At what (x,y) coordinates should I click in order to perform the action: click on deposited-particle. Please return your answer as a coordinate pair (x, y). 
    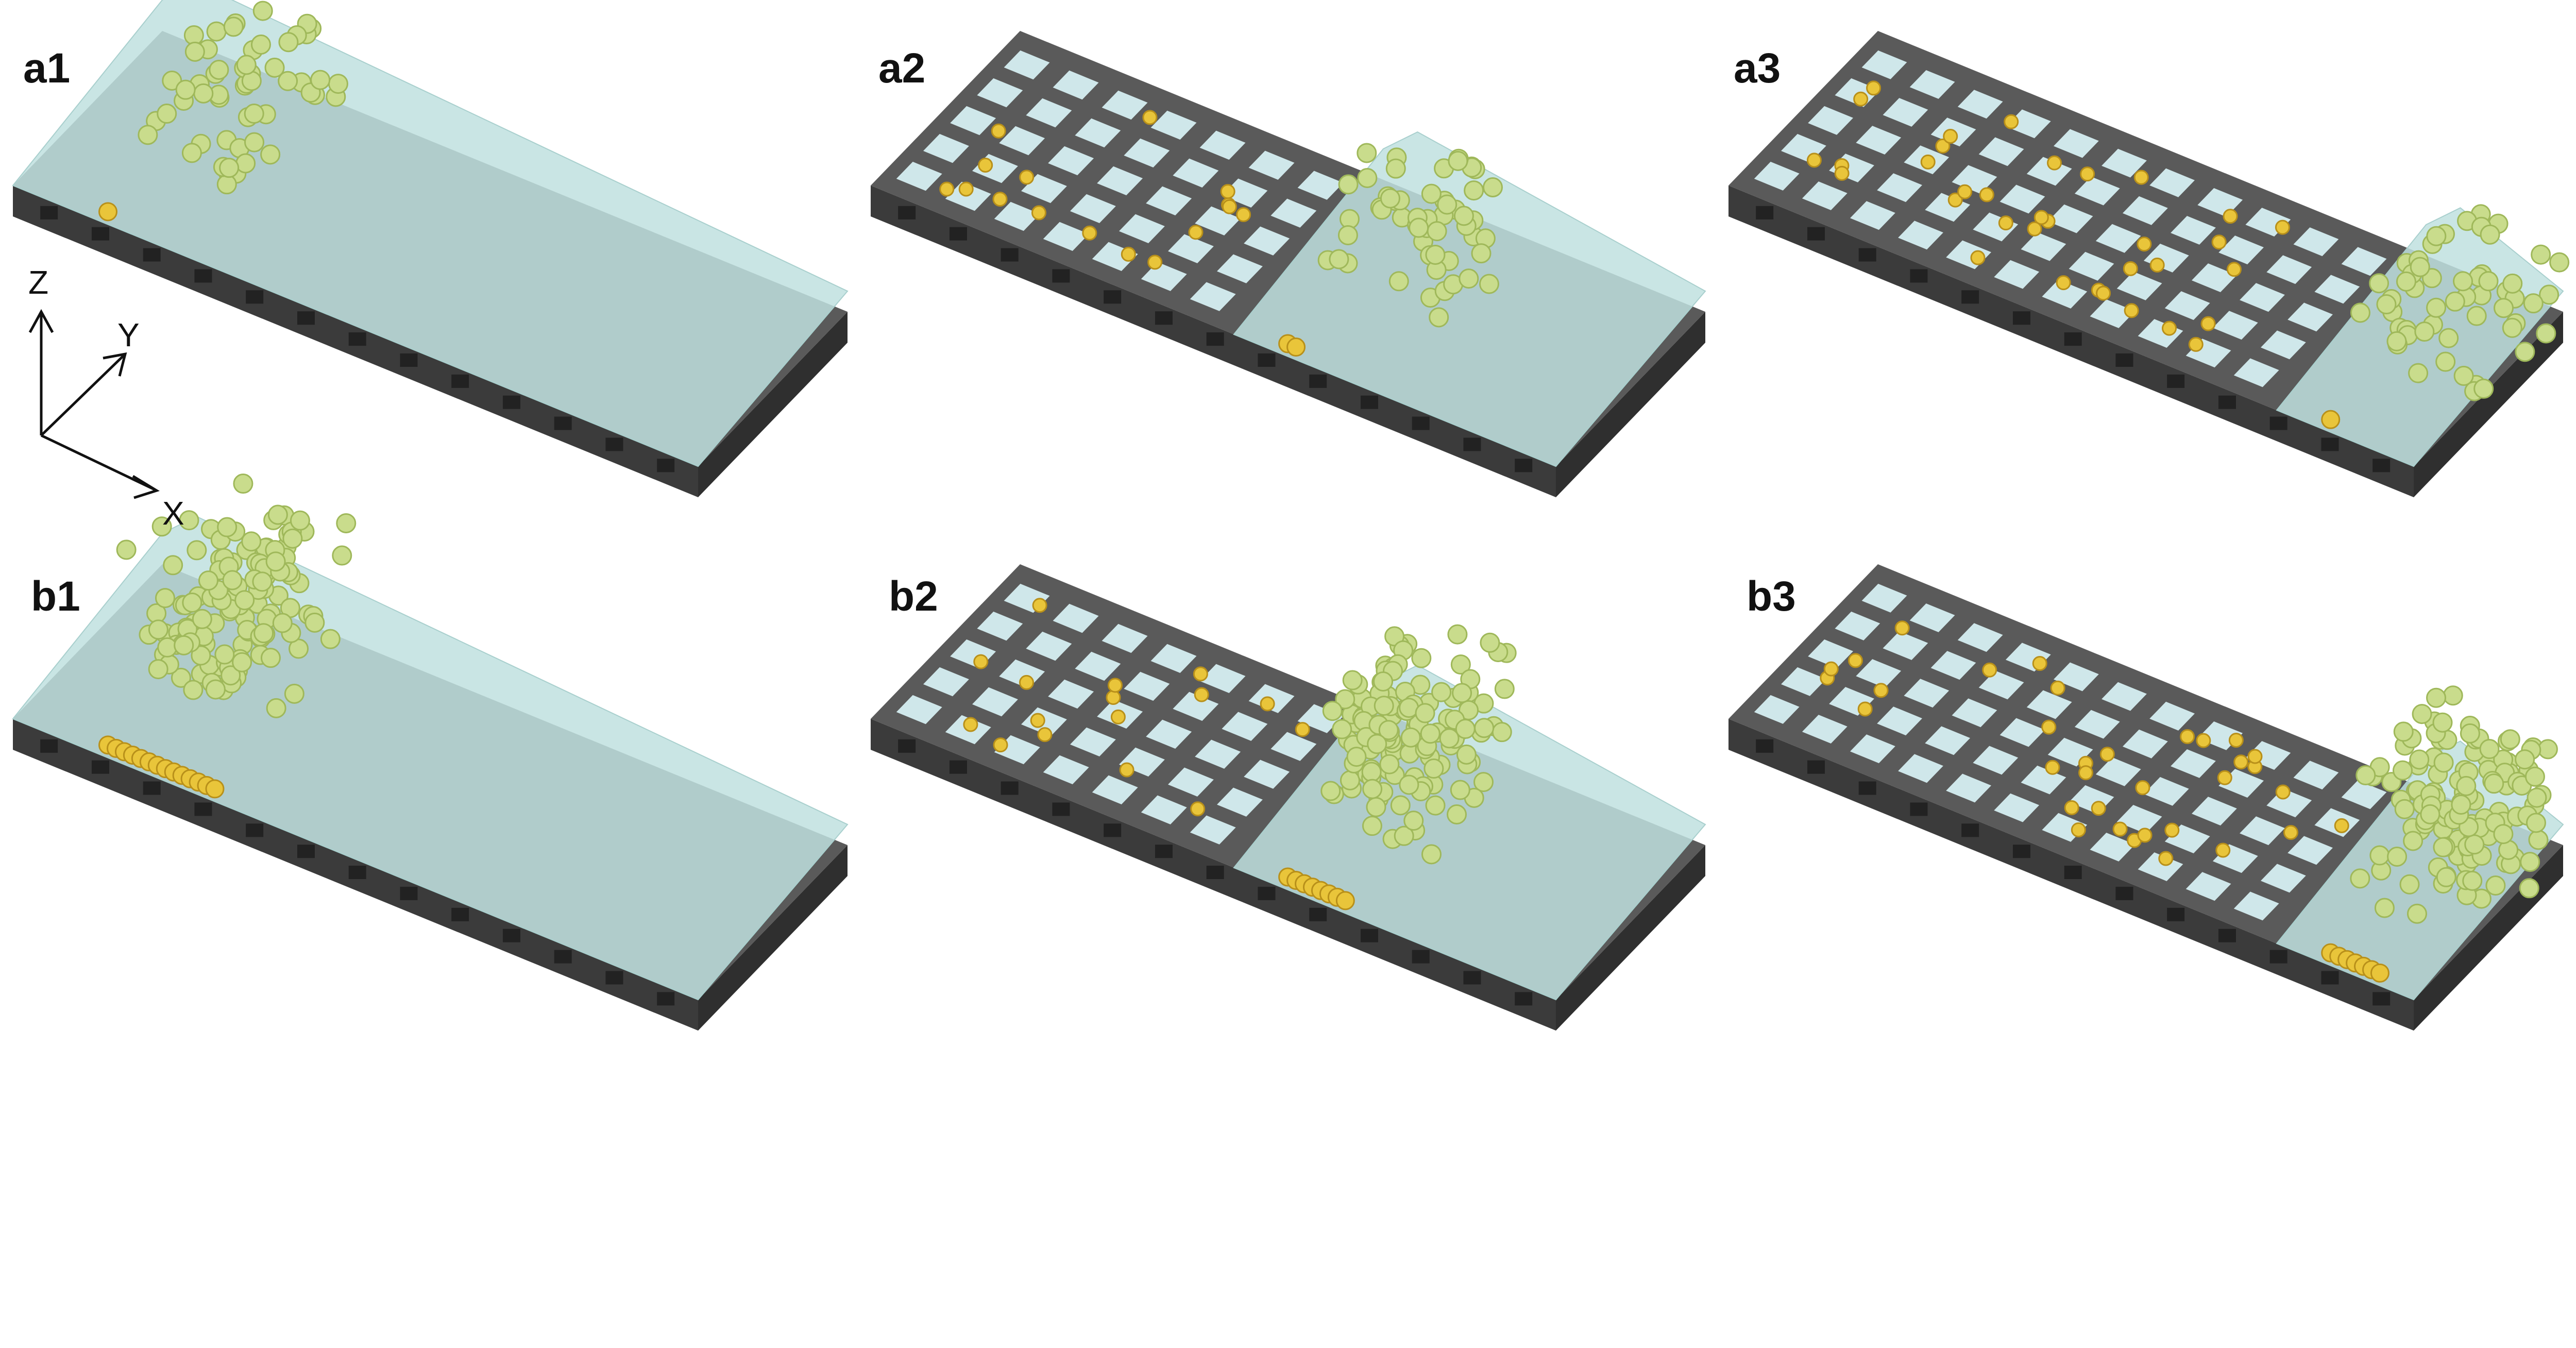
    Looking at the image, I should click on (215, 789).